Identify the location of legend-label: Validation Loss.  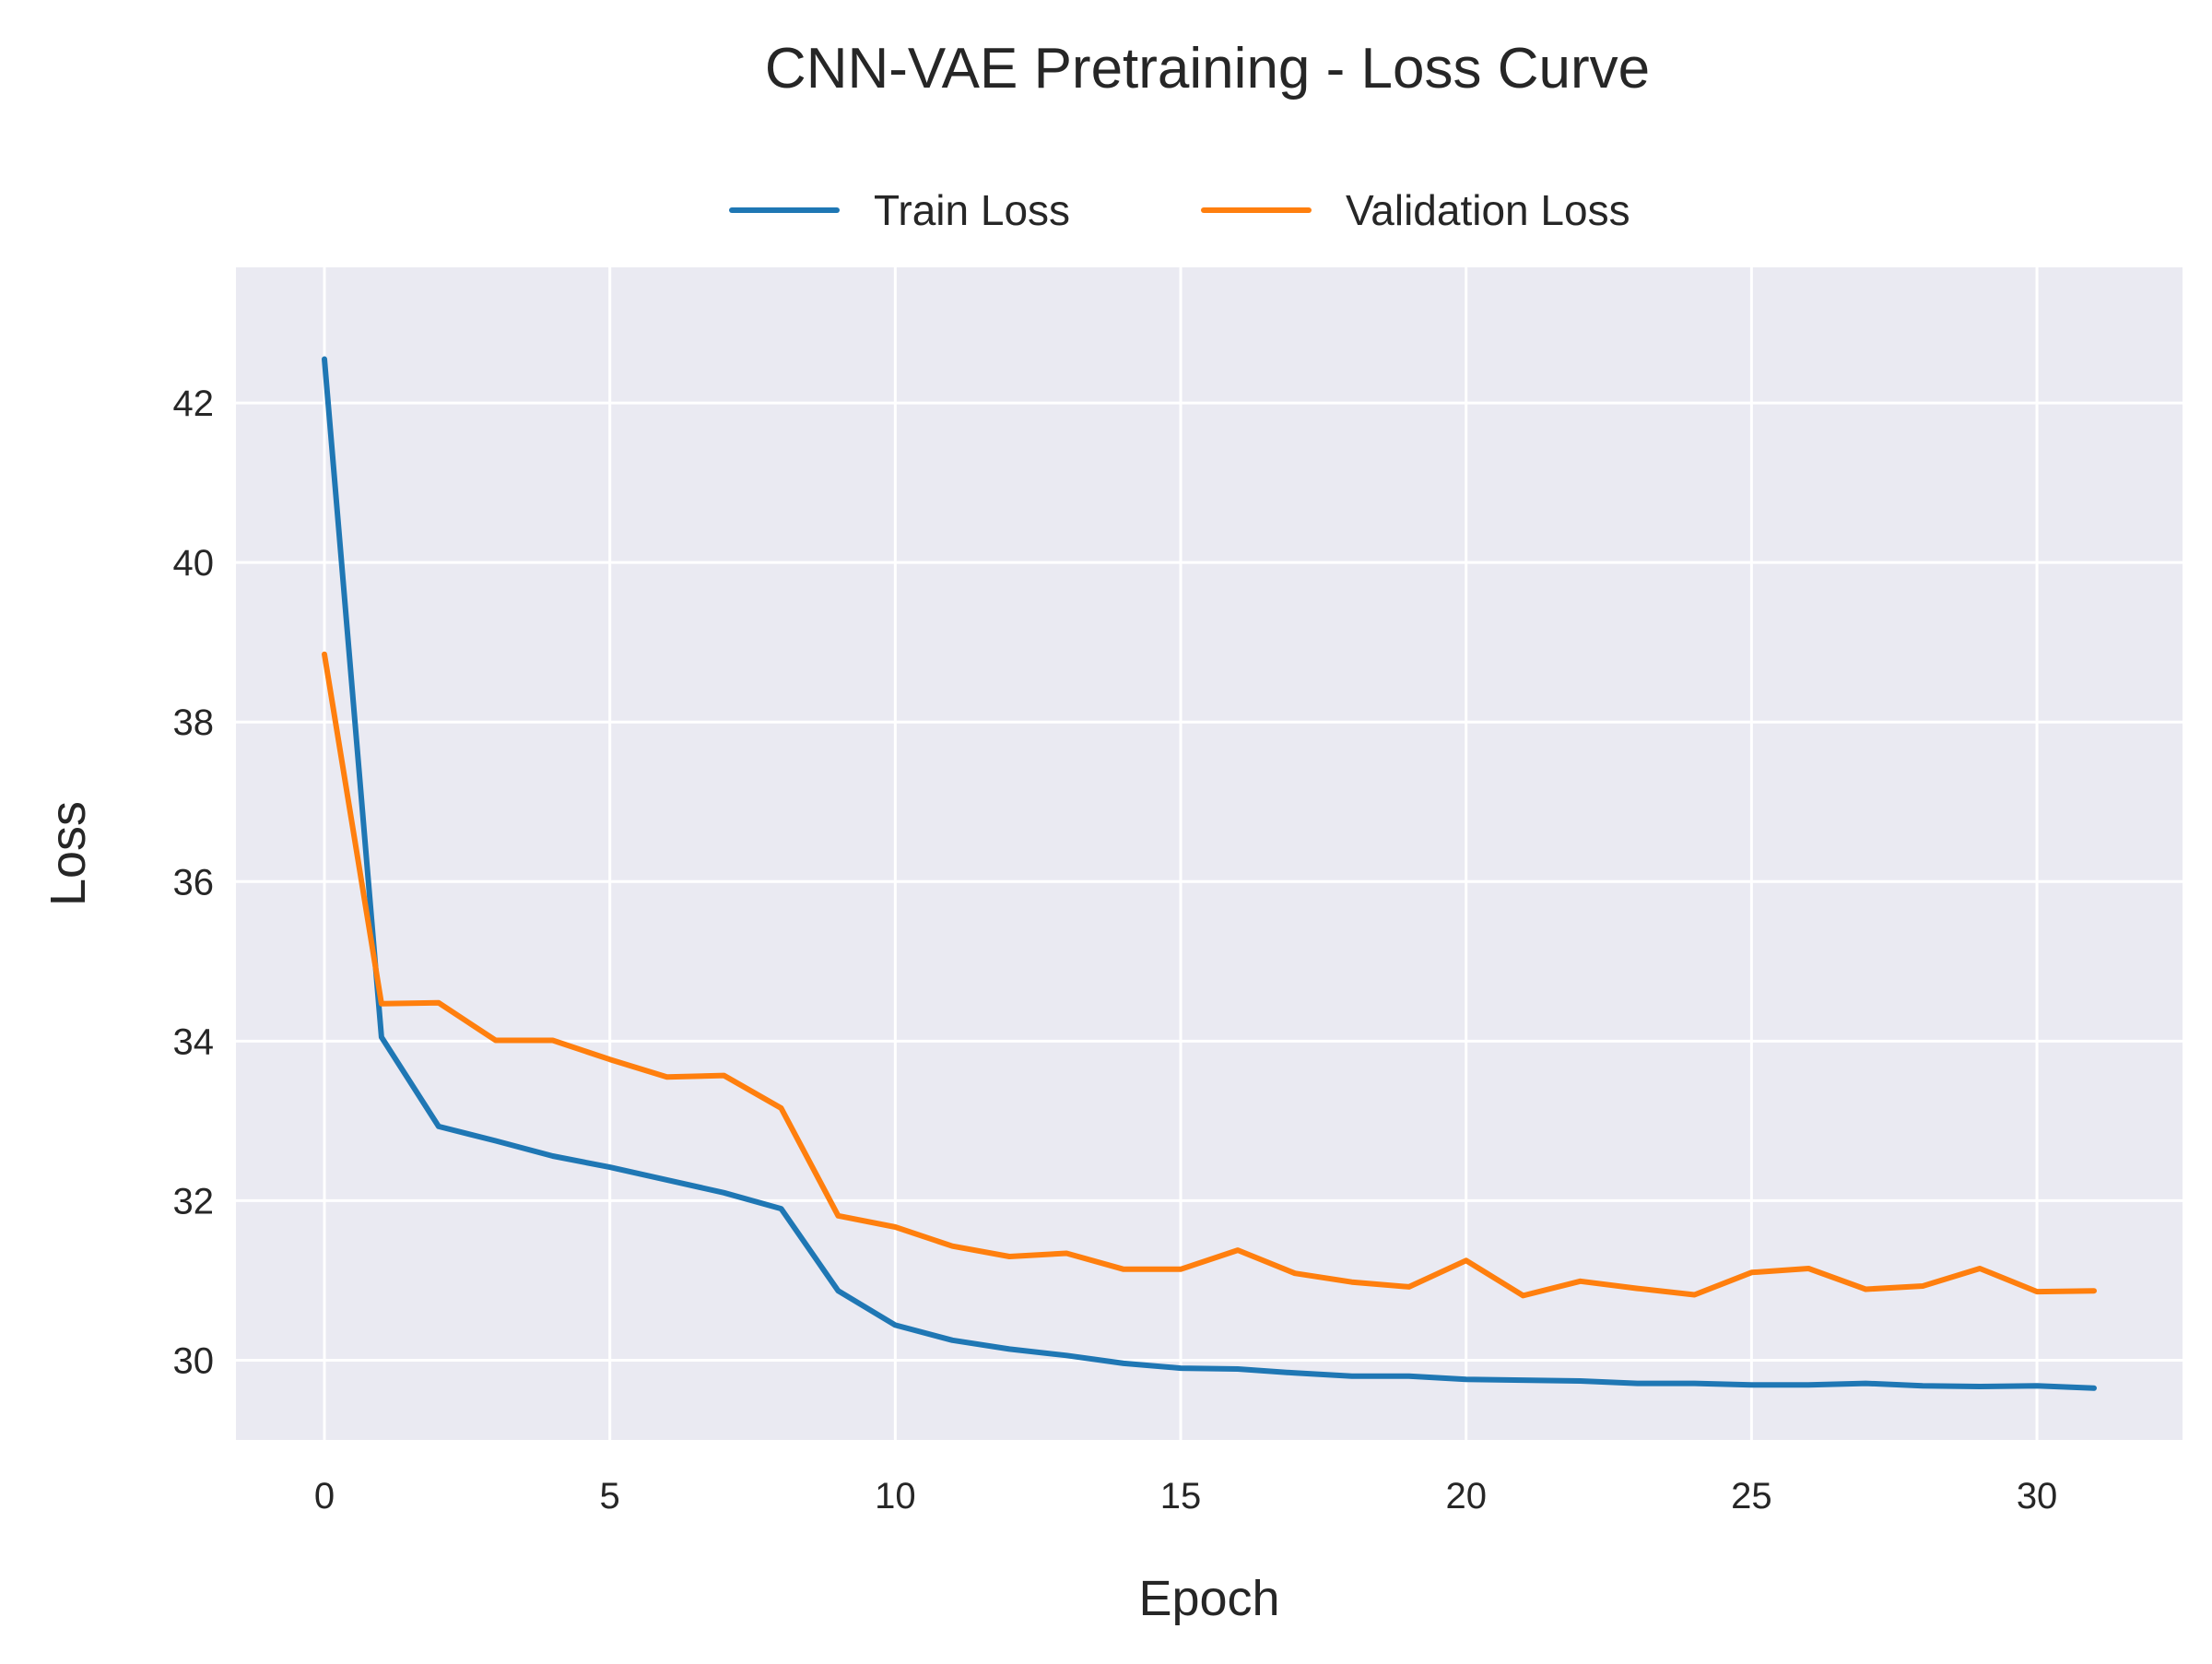
(1488, 210).